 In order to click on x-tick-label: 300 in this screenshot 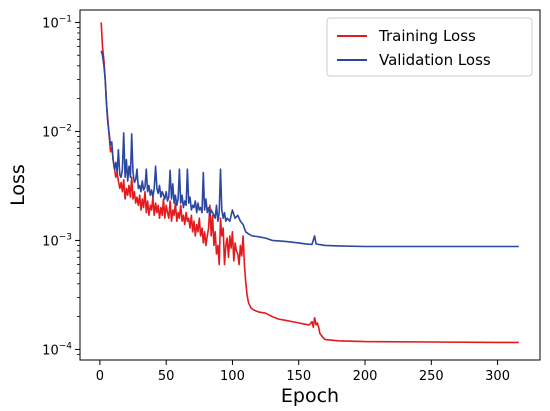, I will do `click(497, 376)`.